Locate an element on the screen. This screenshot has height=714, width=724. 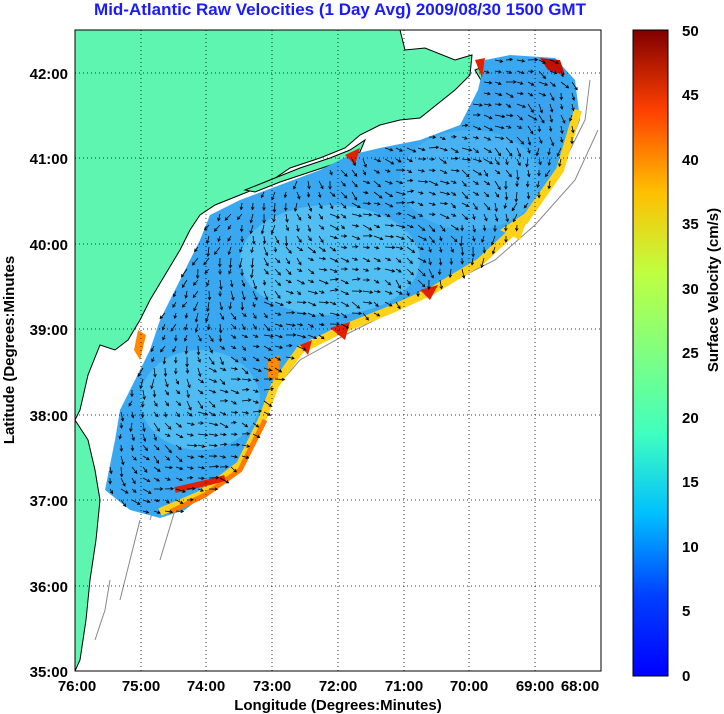
y-tick: 37:00 is located at coordinates (49, 501).